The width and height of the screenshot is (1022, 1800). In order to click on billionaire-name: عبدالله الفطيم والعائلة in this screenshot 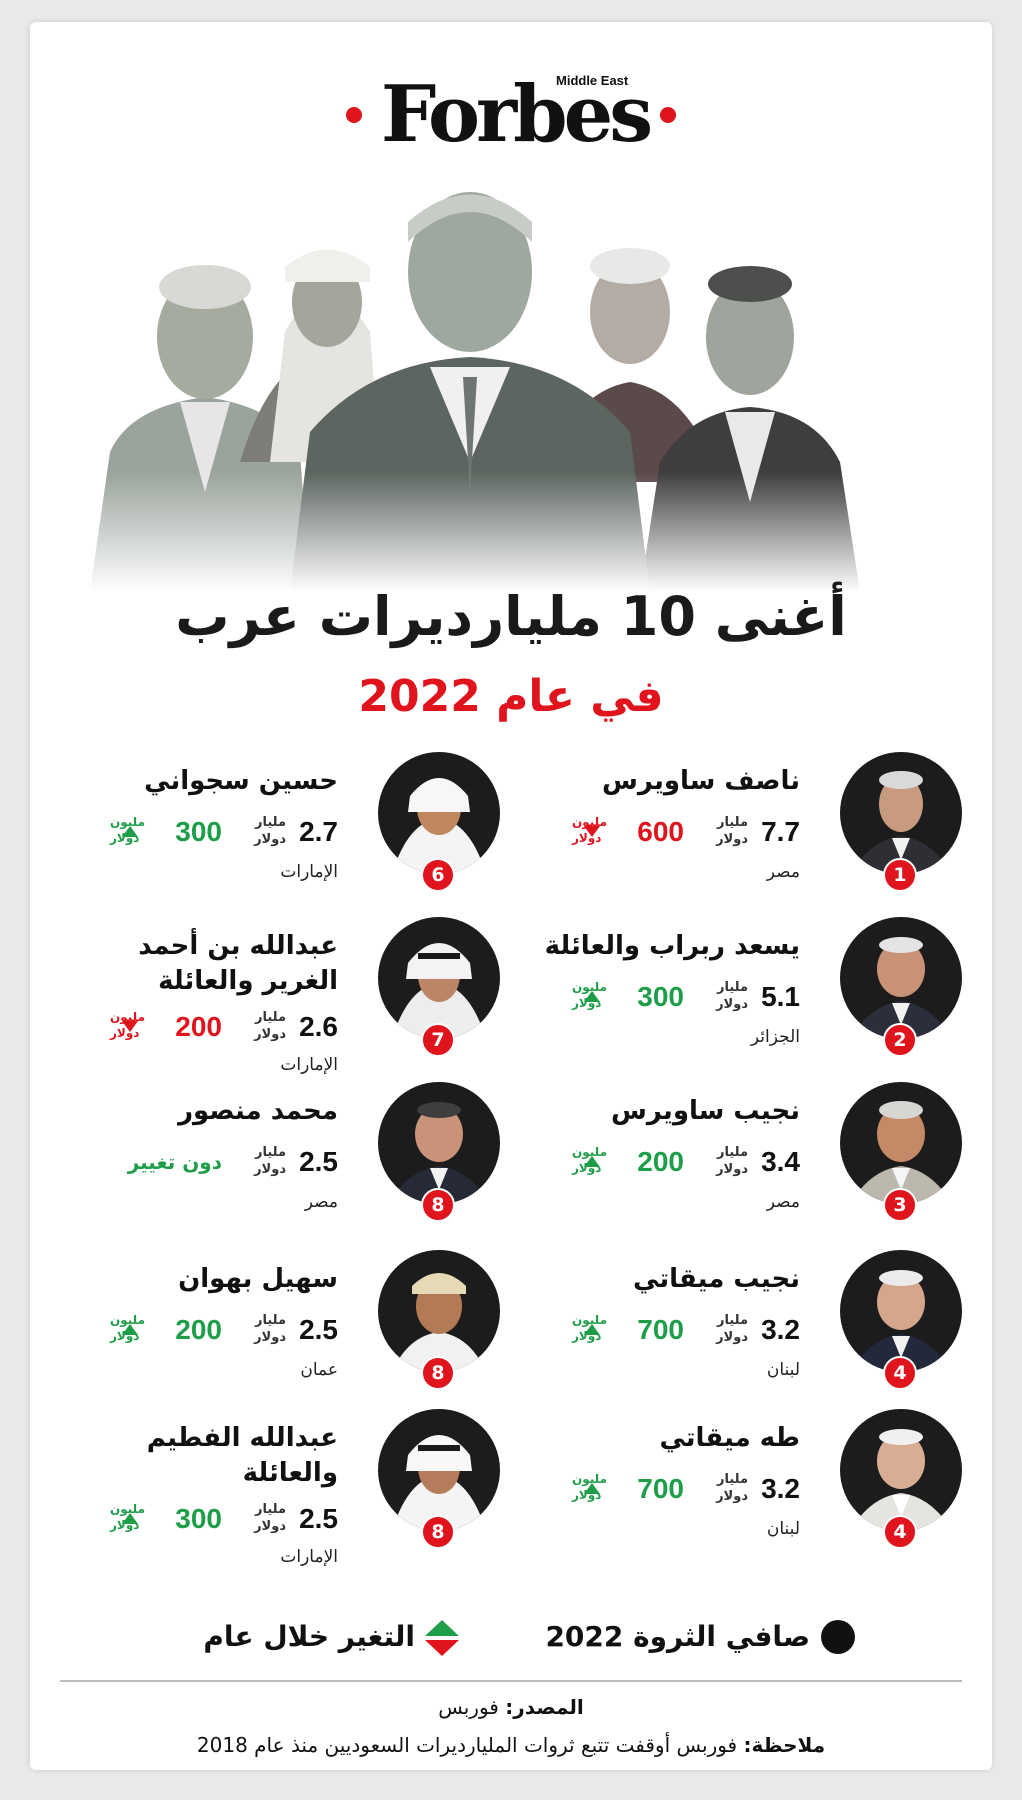, I will do `click(242, 1455)`.